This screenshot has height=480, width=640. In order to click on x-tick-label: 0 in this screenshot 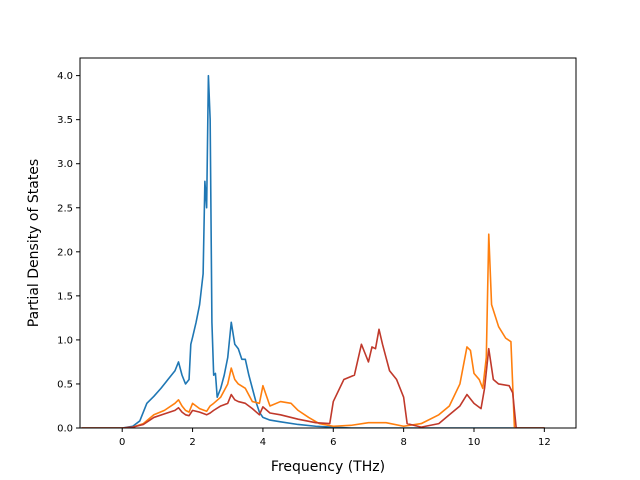, I will do `click(122, 442)`.